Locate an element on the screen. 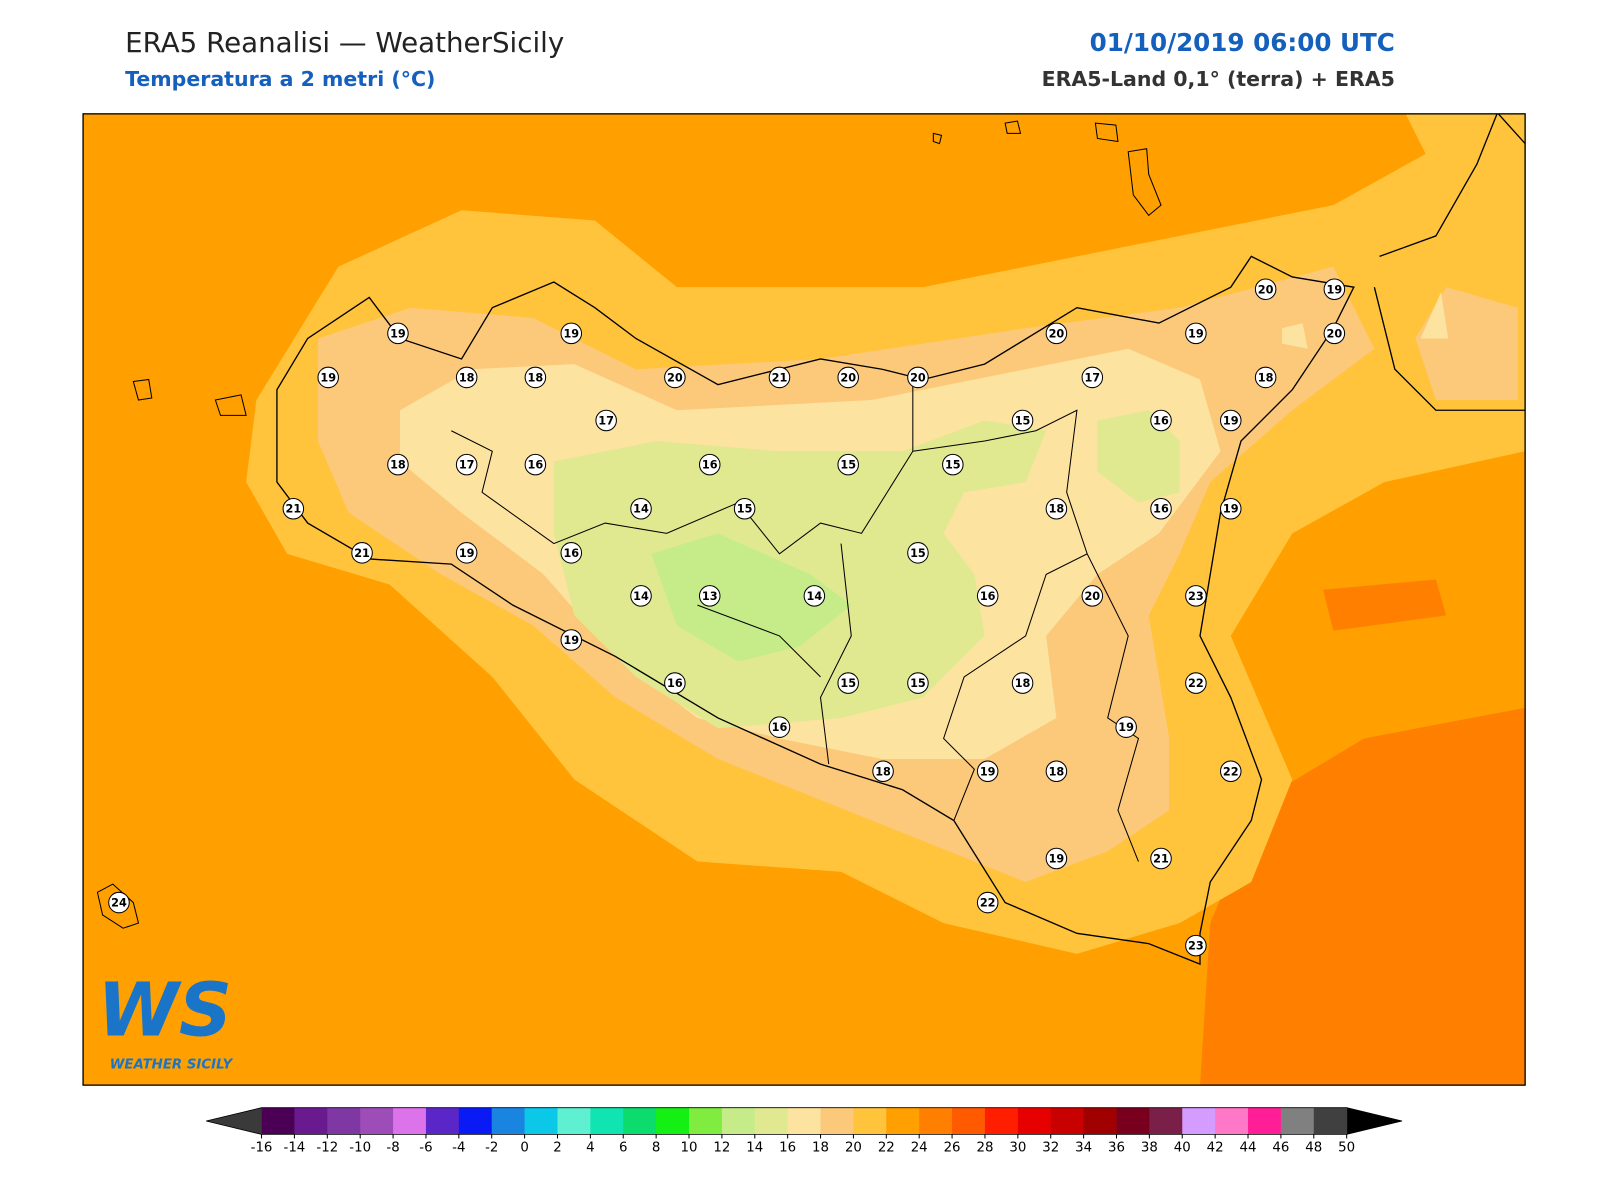  source: ERA5-Land 0,1° (terra) + ERA5 is located at coordinates (1218, 79).